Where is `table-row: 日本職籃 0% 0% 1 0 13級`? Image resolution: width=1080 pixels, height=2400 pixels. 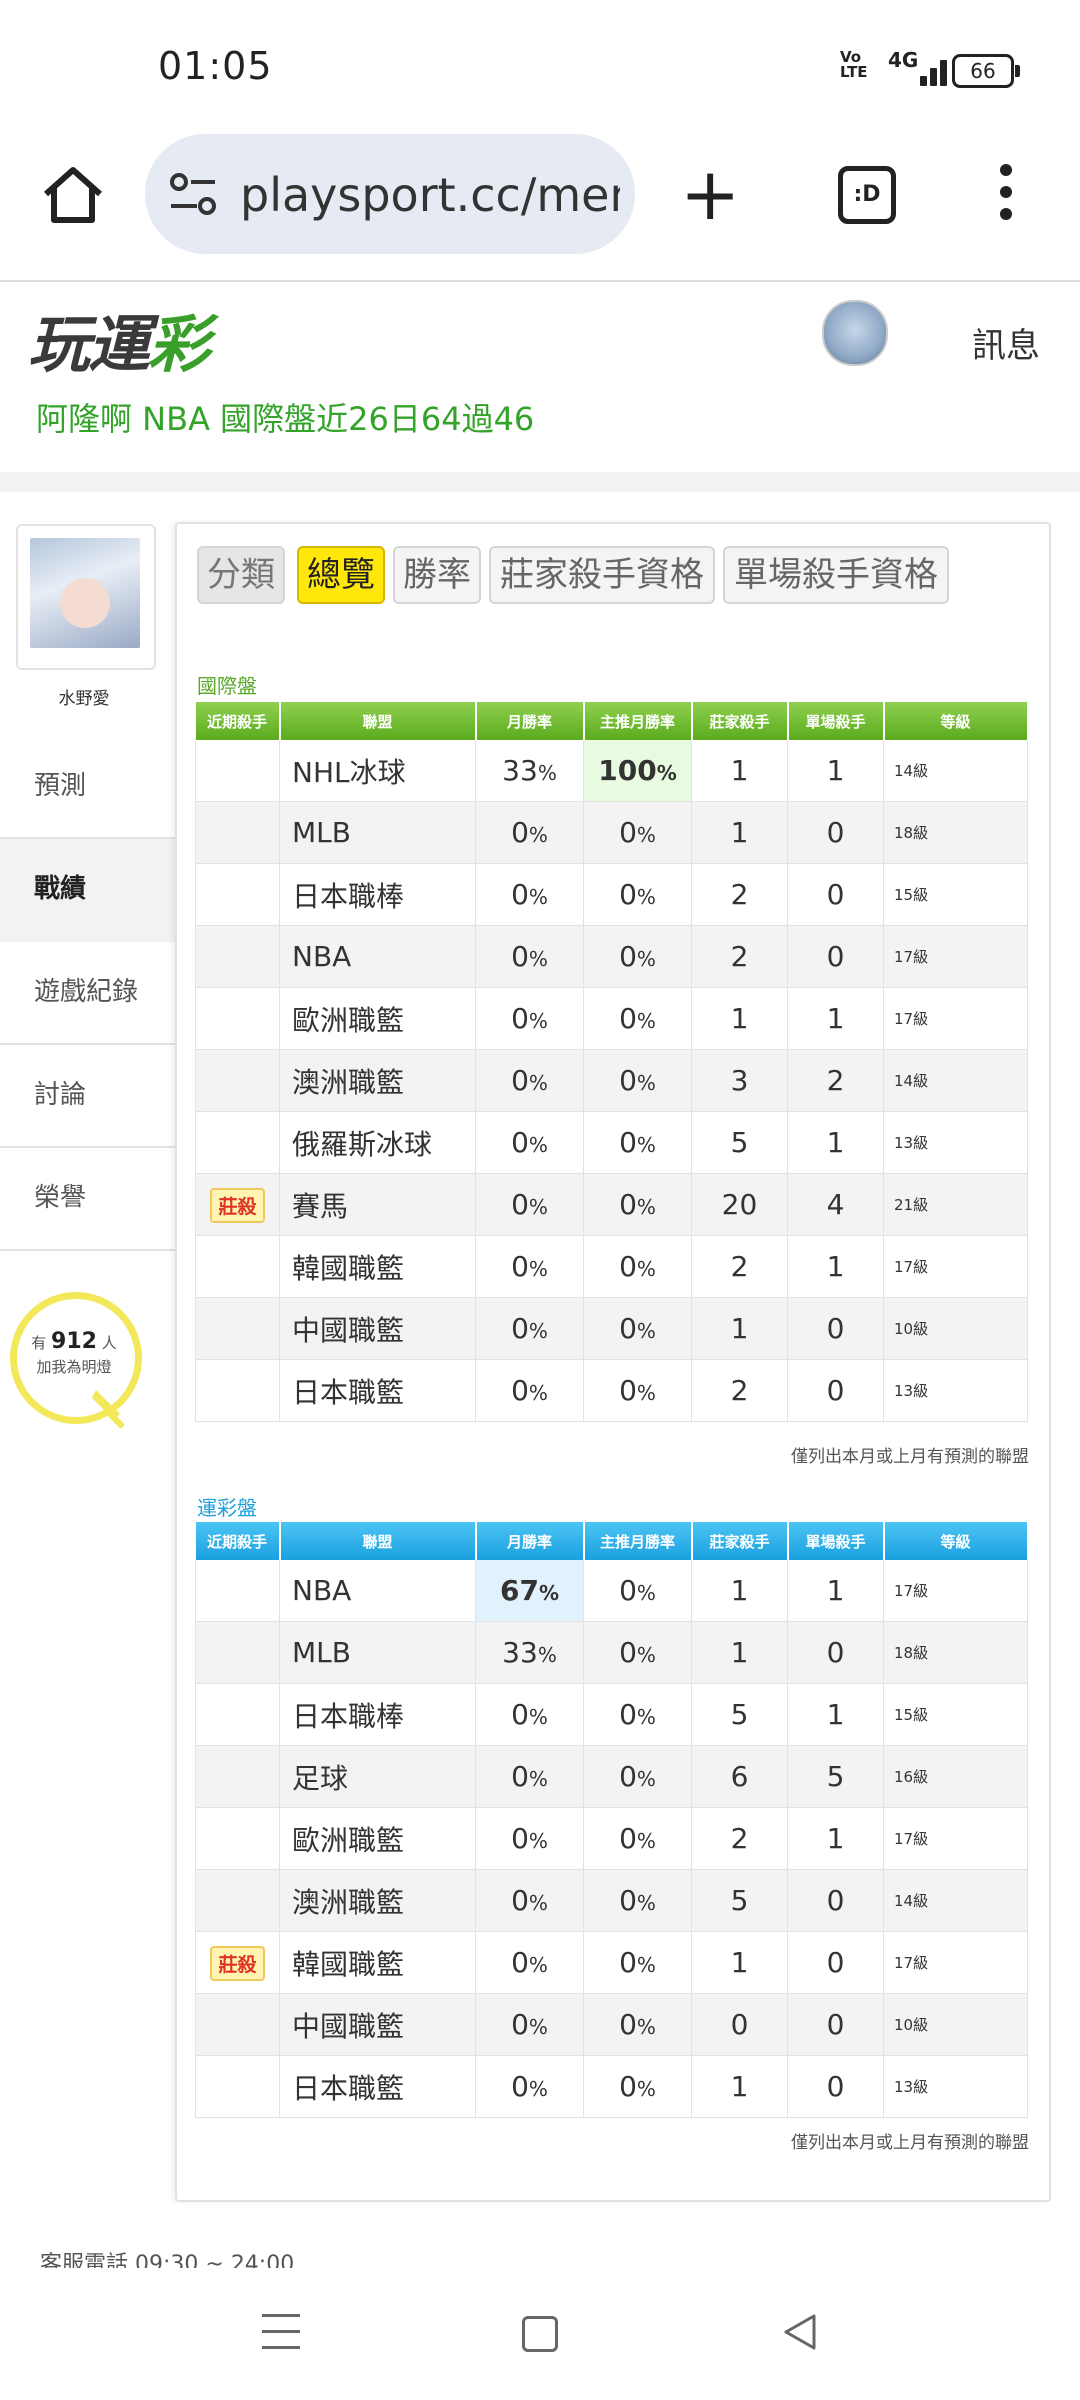
table-row: 日本職籃 0% 0% 1 0 13級 is located at coordinates (611, 2086).